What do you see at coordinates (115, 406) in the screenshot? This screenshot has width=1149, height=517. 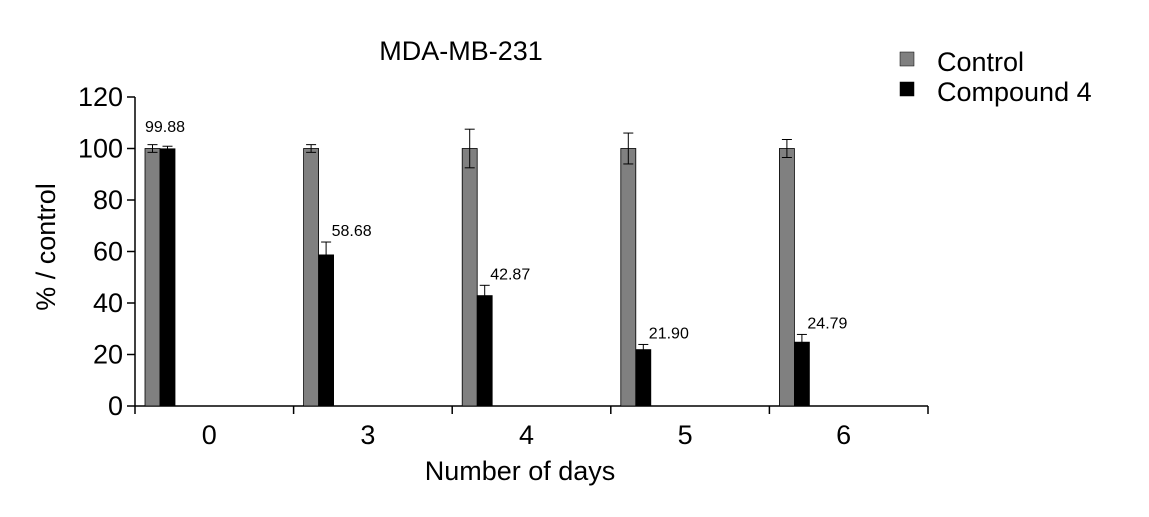 I see `y-tick-label: 0` at bounding box center [115, 406].